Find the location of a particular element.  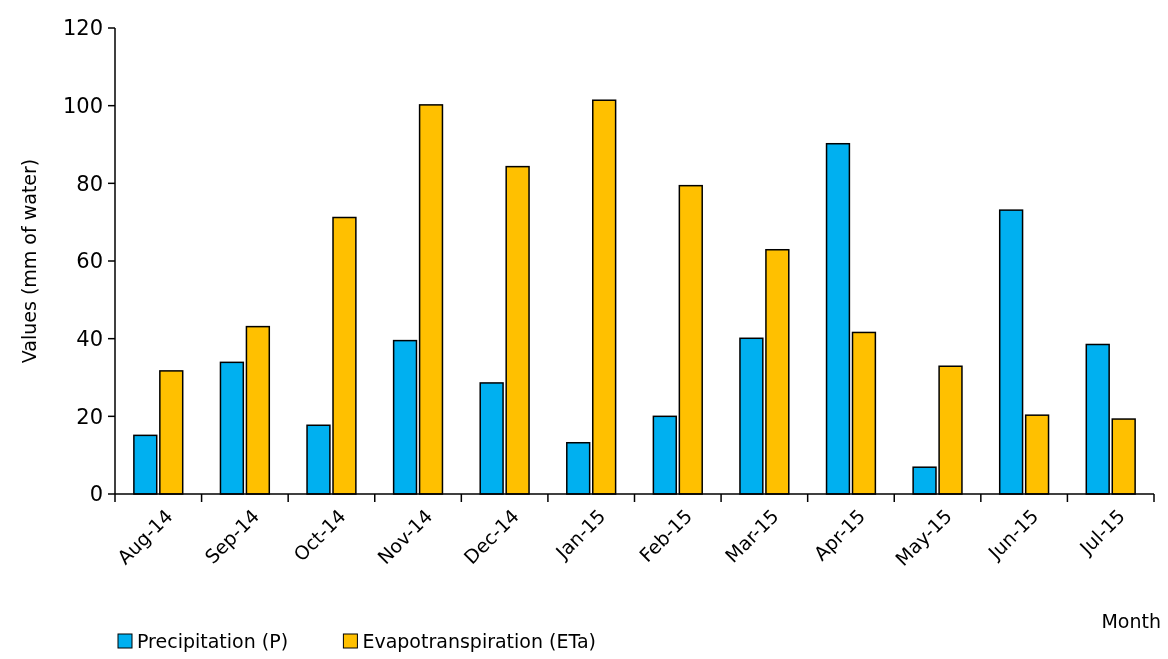

y-tick-label: 120 is located at coordinates (82, 28).